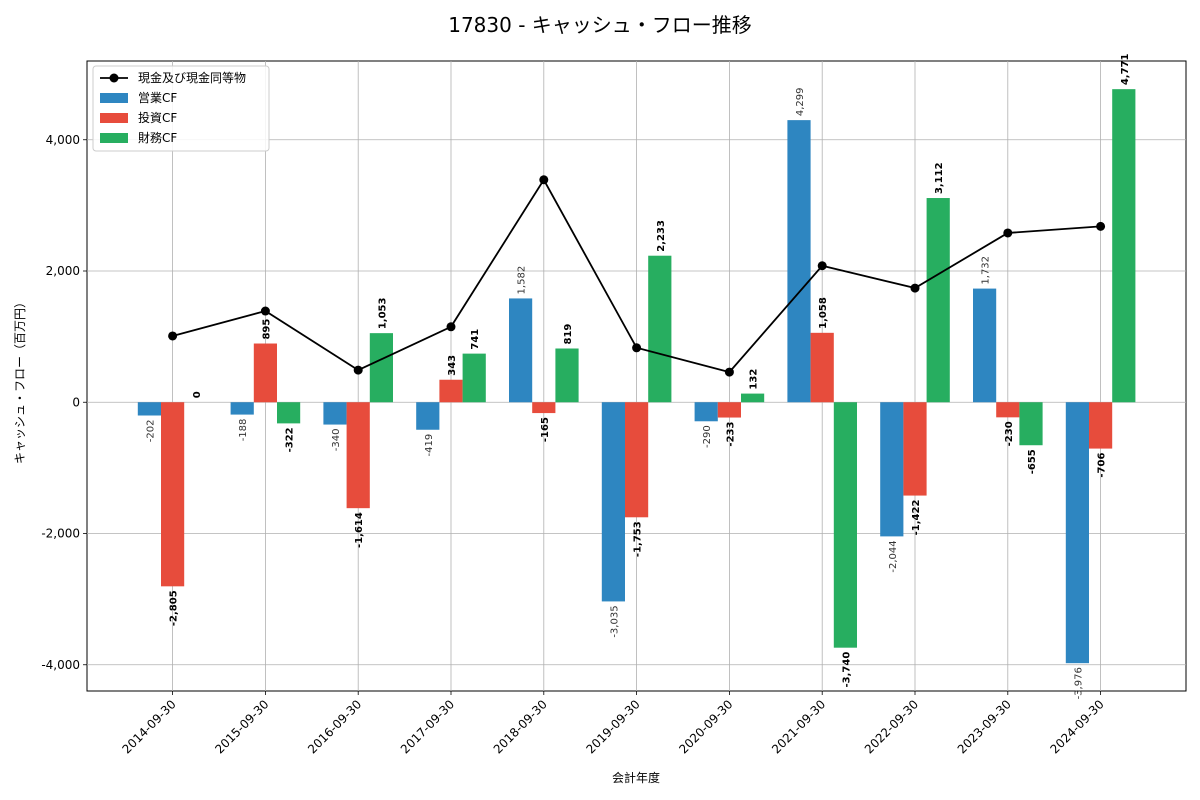 Image resolution: width=1200 pixels, height=800 pixels. What do you see at coordinates (60, 665) in the screenshot?
I see `y-tick-label: -4,000` at bounding box center [60, 665].